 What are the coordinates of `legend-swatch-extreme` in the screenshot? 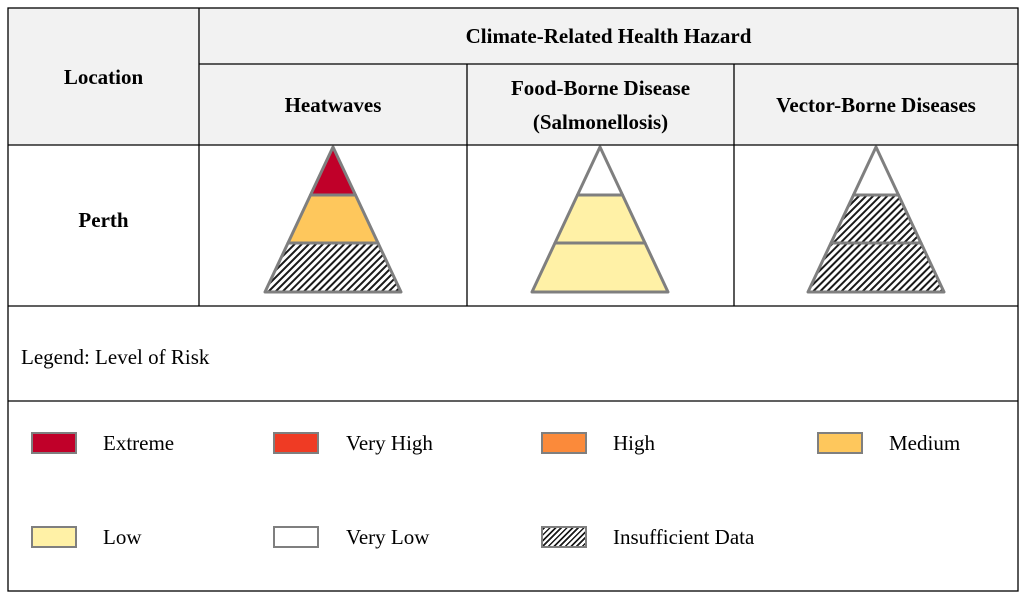 It's located at (54, 443).